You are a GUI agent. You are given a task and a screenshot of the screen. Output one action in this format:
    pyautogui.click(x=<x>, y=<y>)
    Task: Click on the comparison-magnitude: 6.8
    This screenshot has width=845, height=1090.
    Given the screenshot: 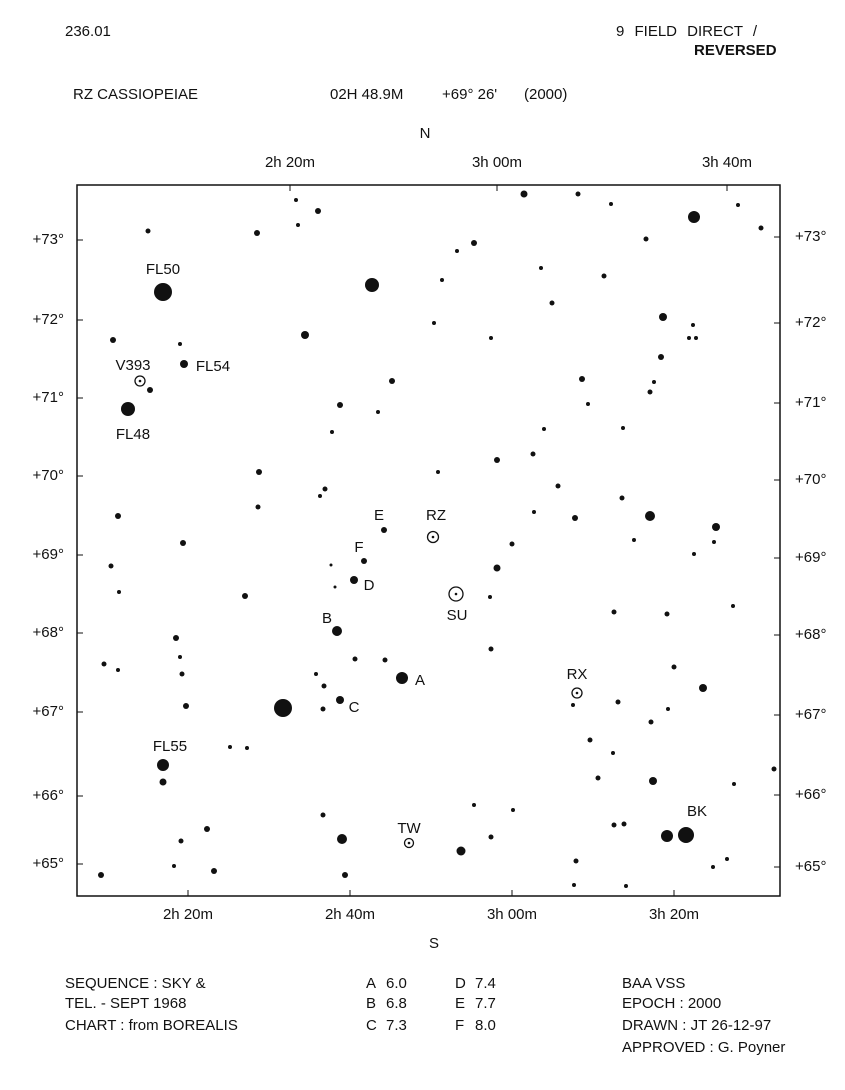 What is the action you would take?
    pyautogui.click(x=396, y=1003)
    